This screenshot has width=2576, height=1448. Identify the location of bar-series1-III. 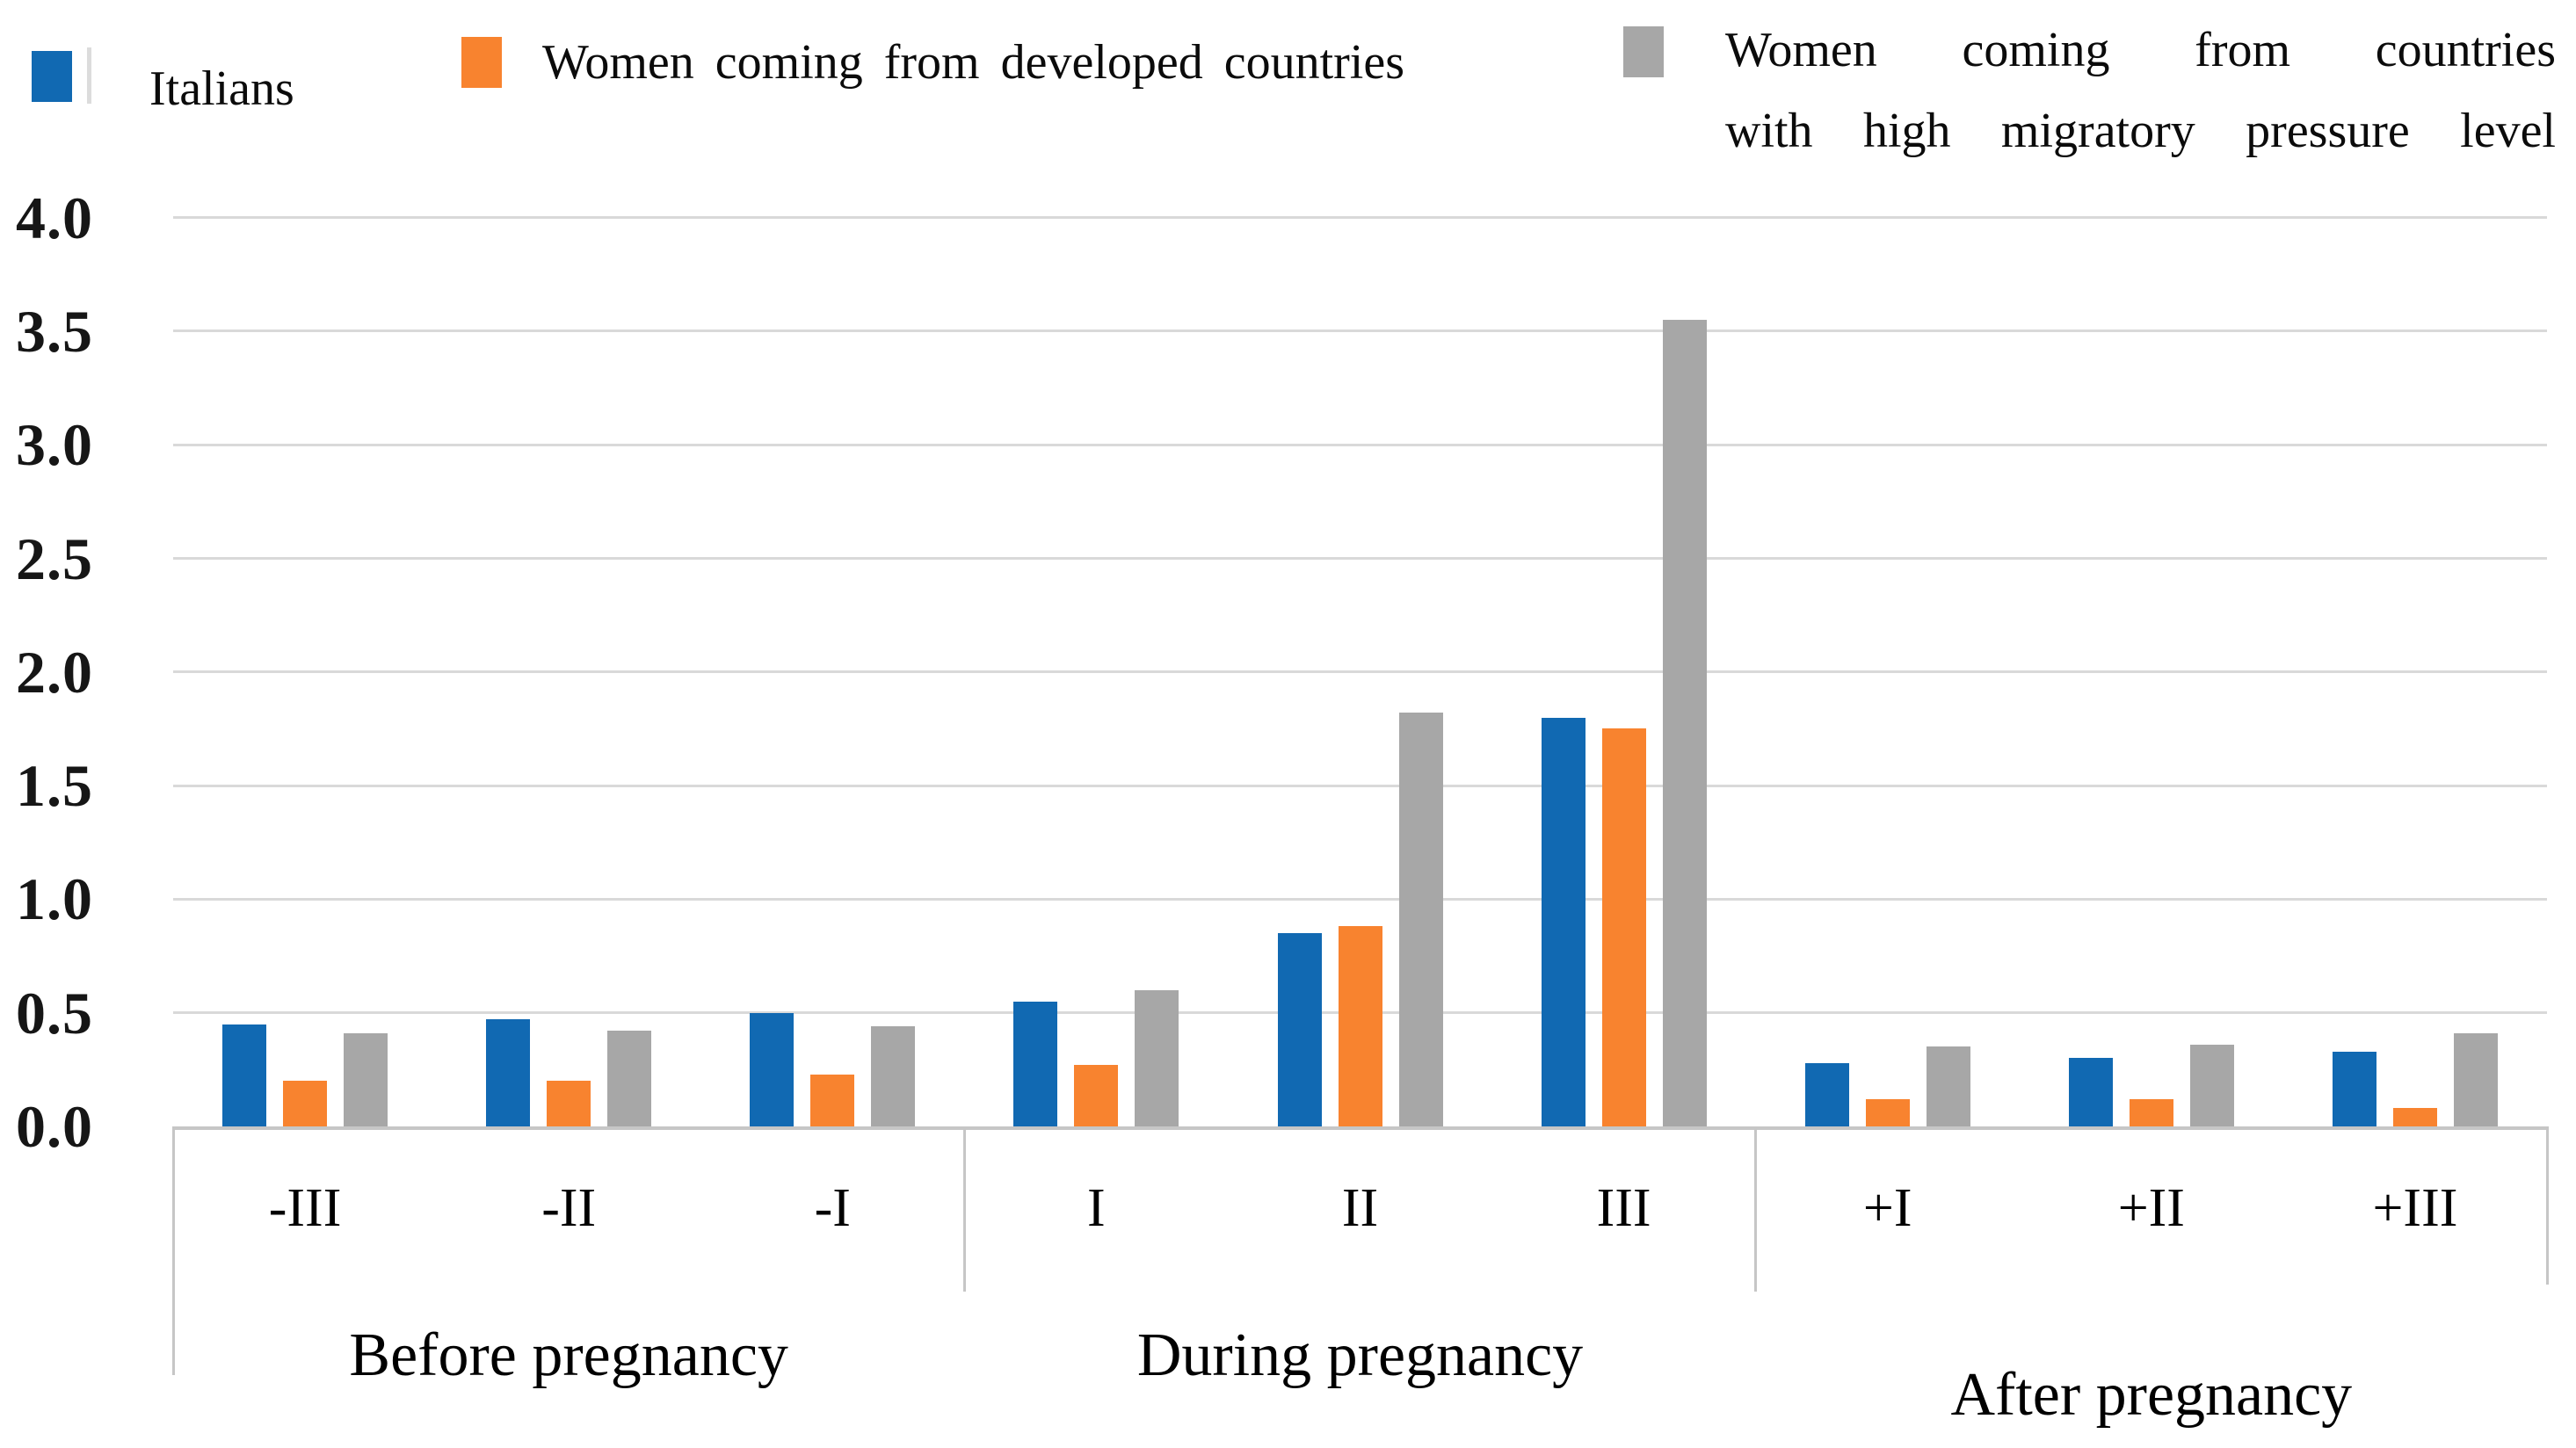
(1623, 927).